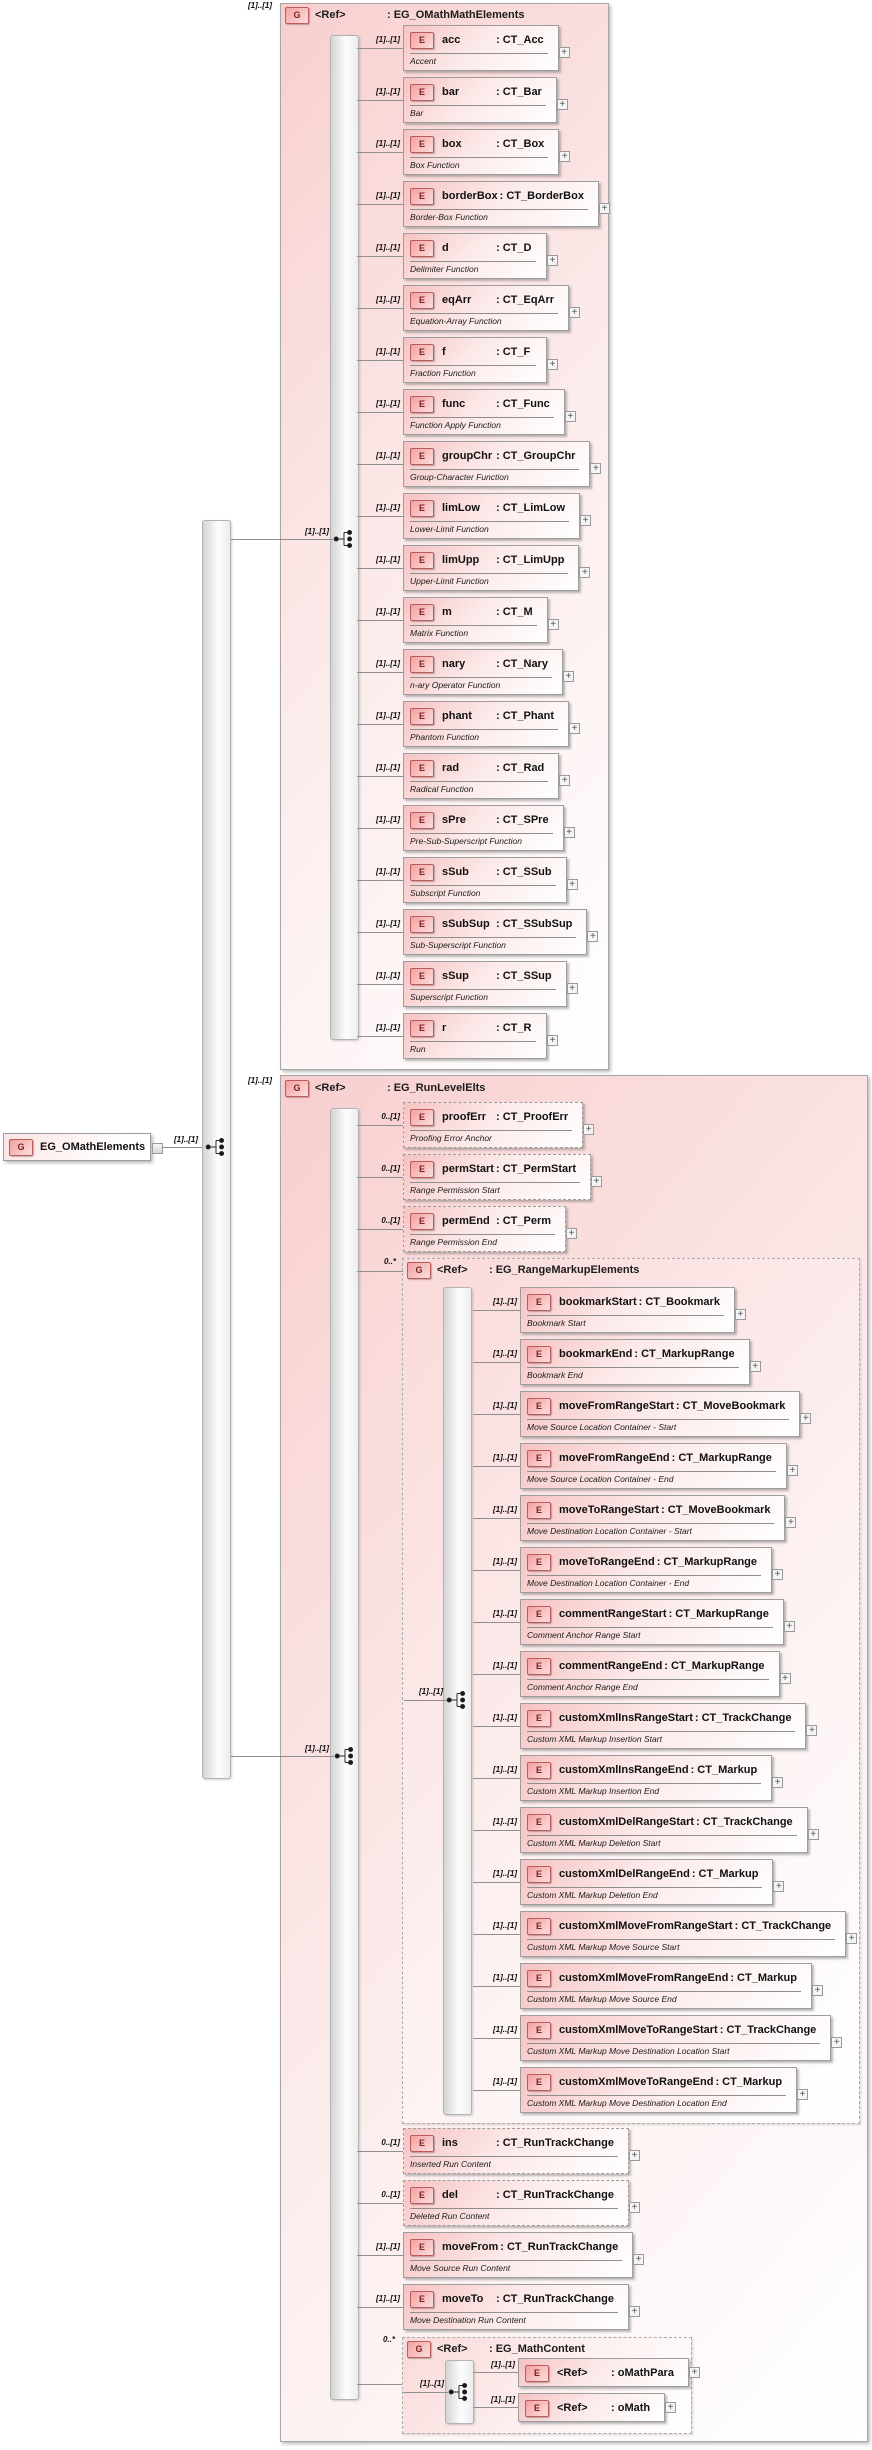 This screenshot has width=872, height=2450. I want to click on group-header-runlevelelts: G <Ref> : EG_RunLevelElts, so click(385, 1088).